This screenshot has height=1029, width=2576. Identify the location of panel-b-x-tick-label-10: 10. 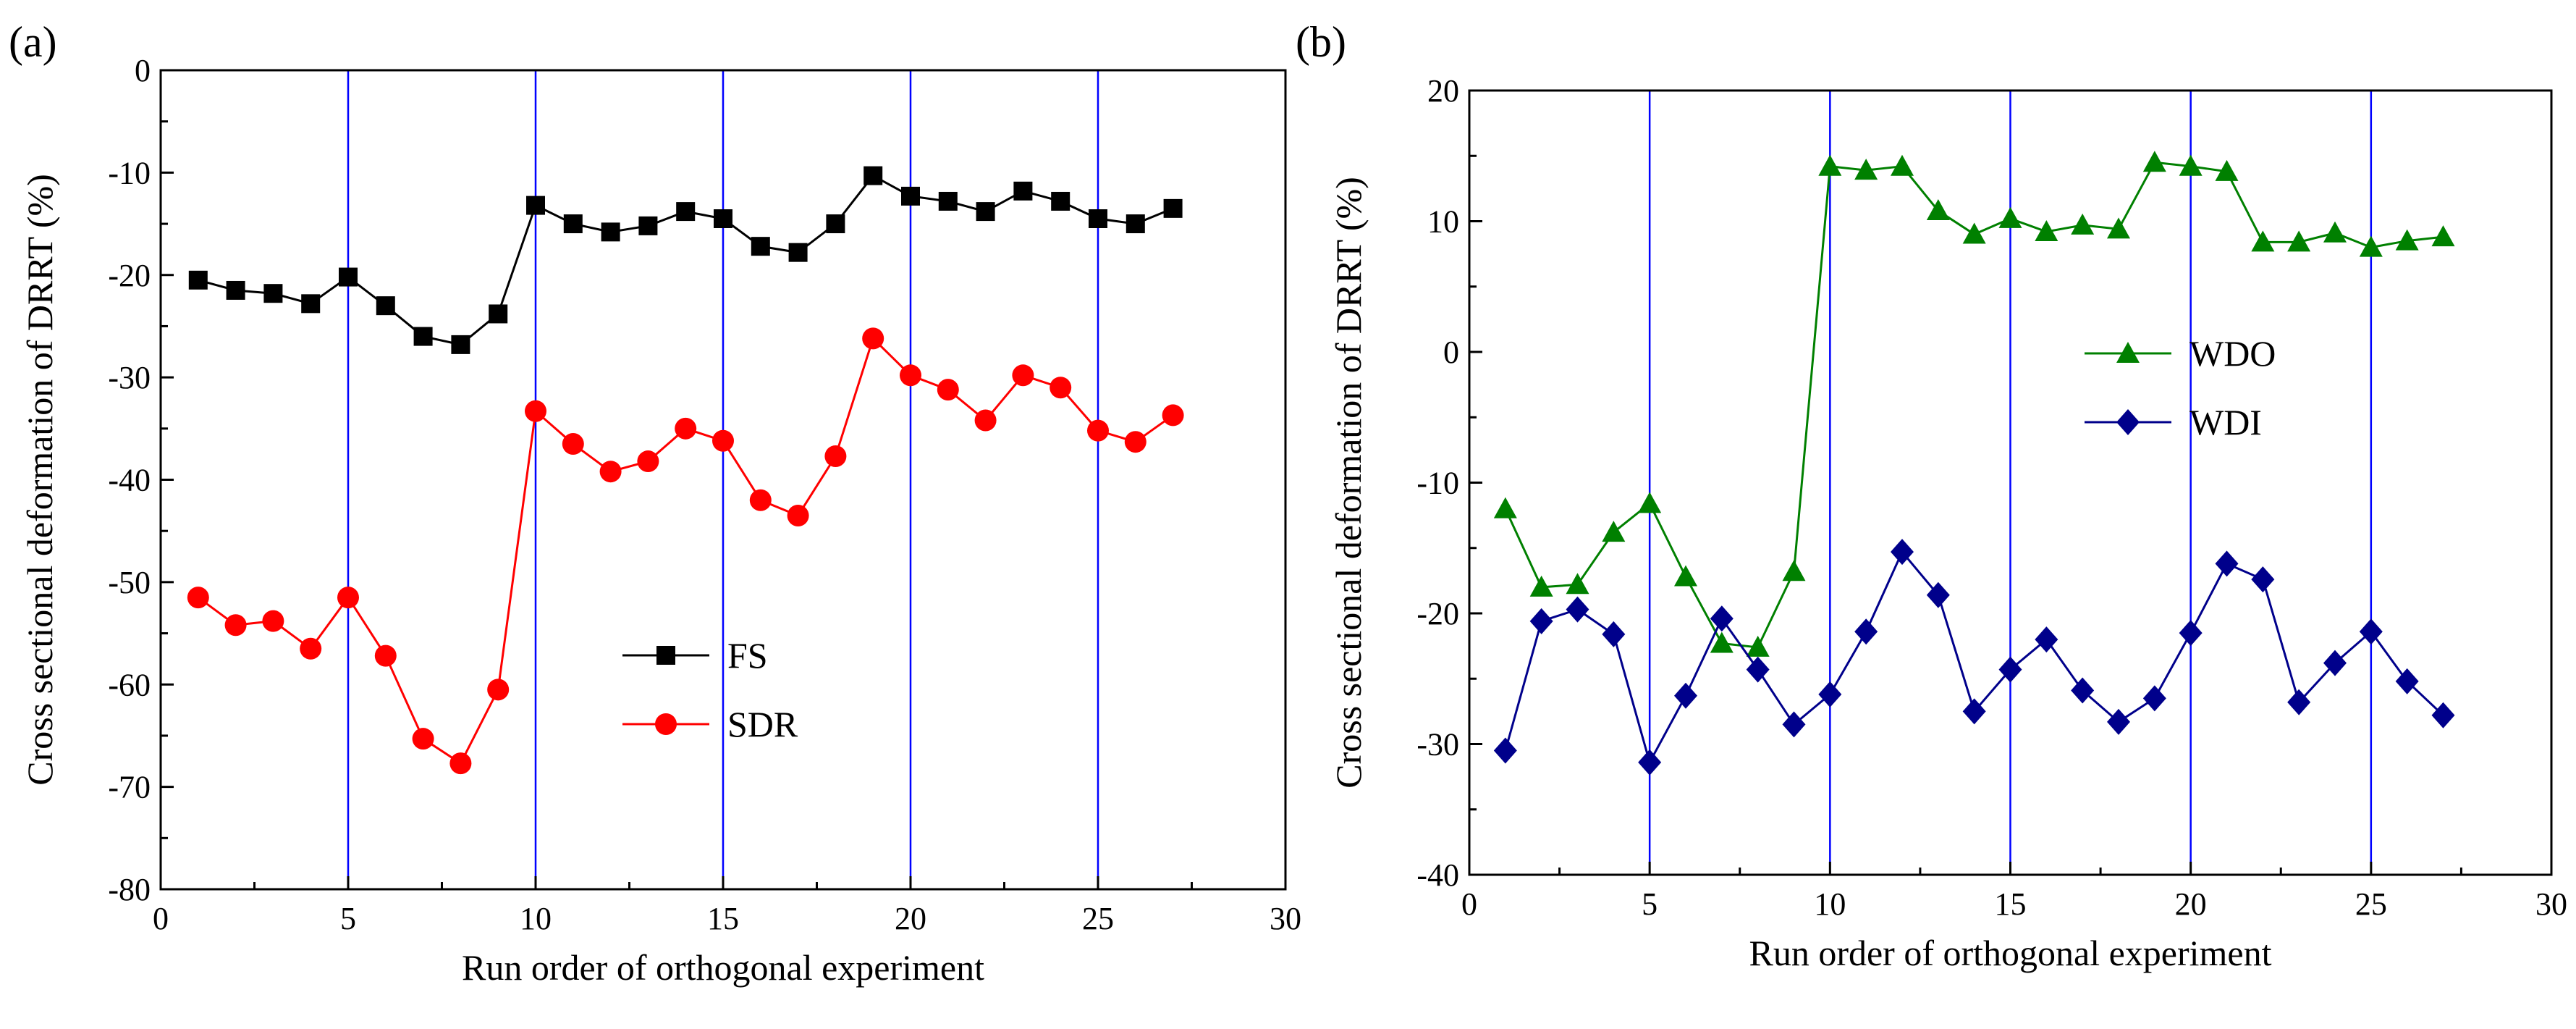
(1830, 904).